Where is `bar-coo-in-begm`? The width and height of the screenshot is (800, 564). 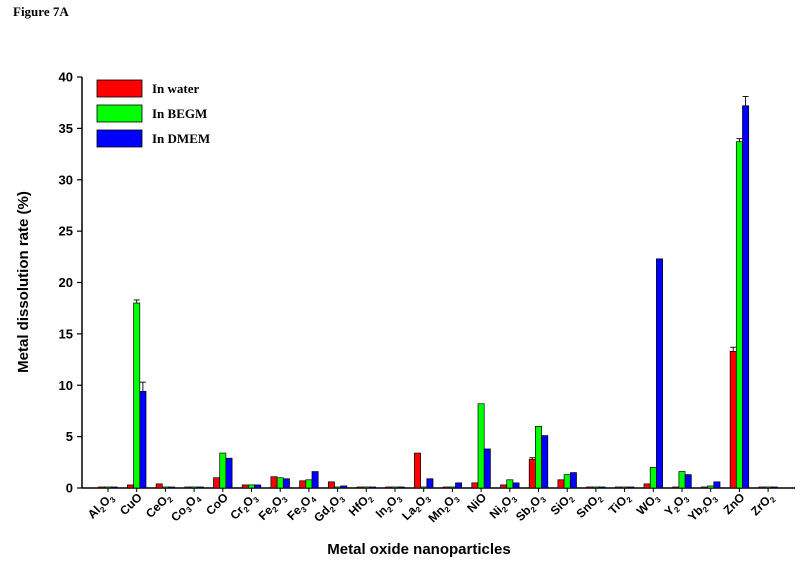 bar-coo-in-begm is located at coordinates (223, 470).